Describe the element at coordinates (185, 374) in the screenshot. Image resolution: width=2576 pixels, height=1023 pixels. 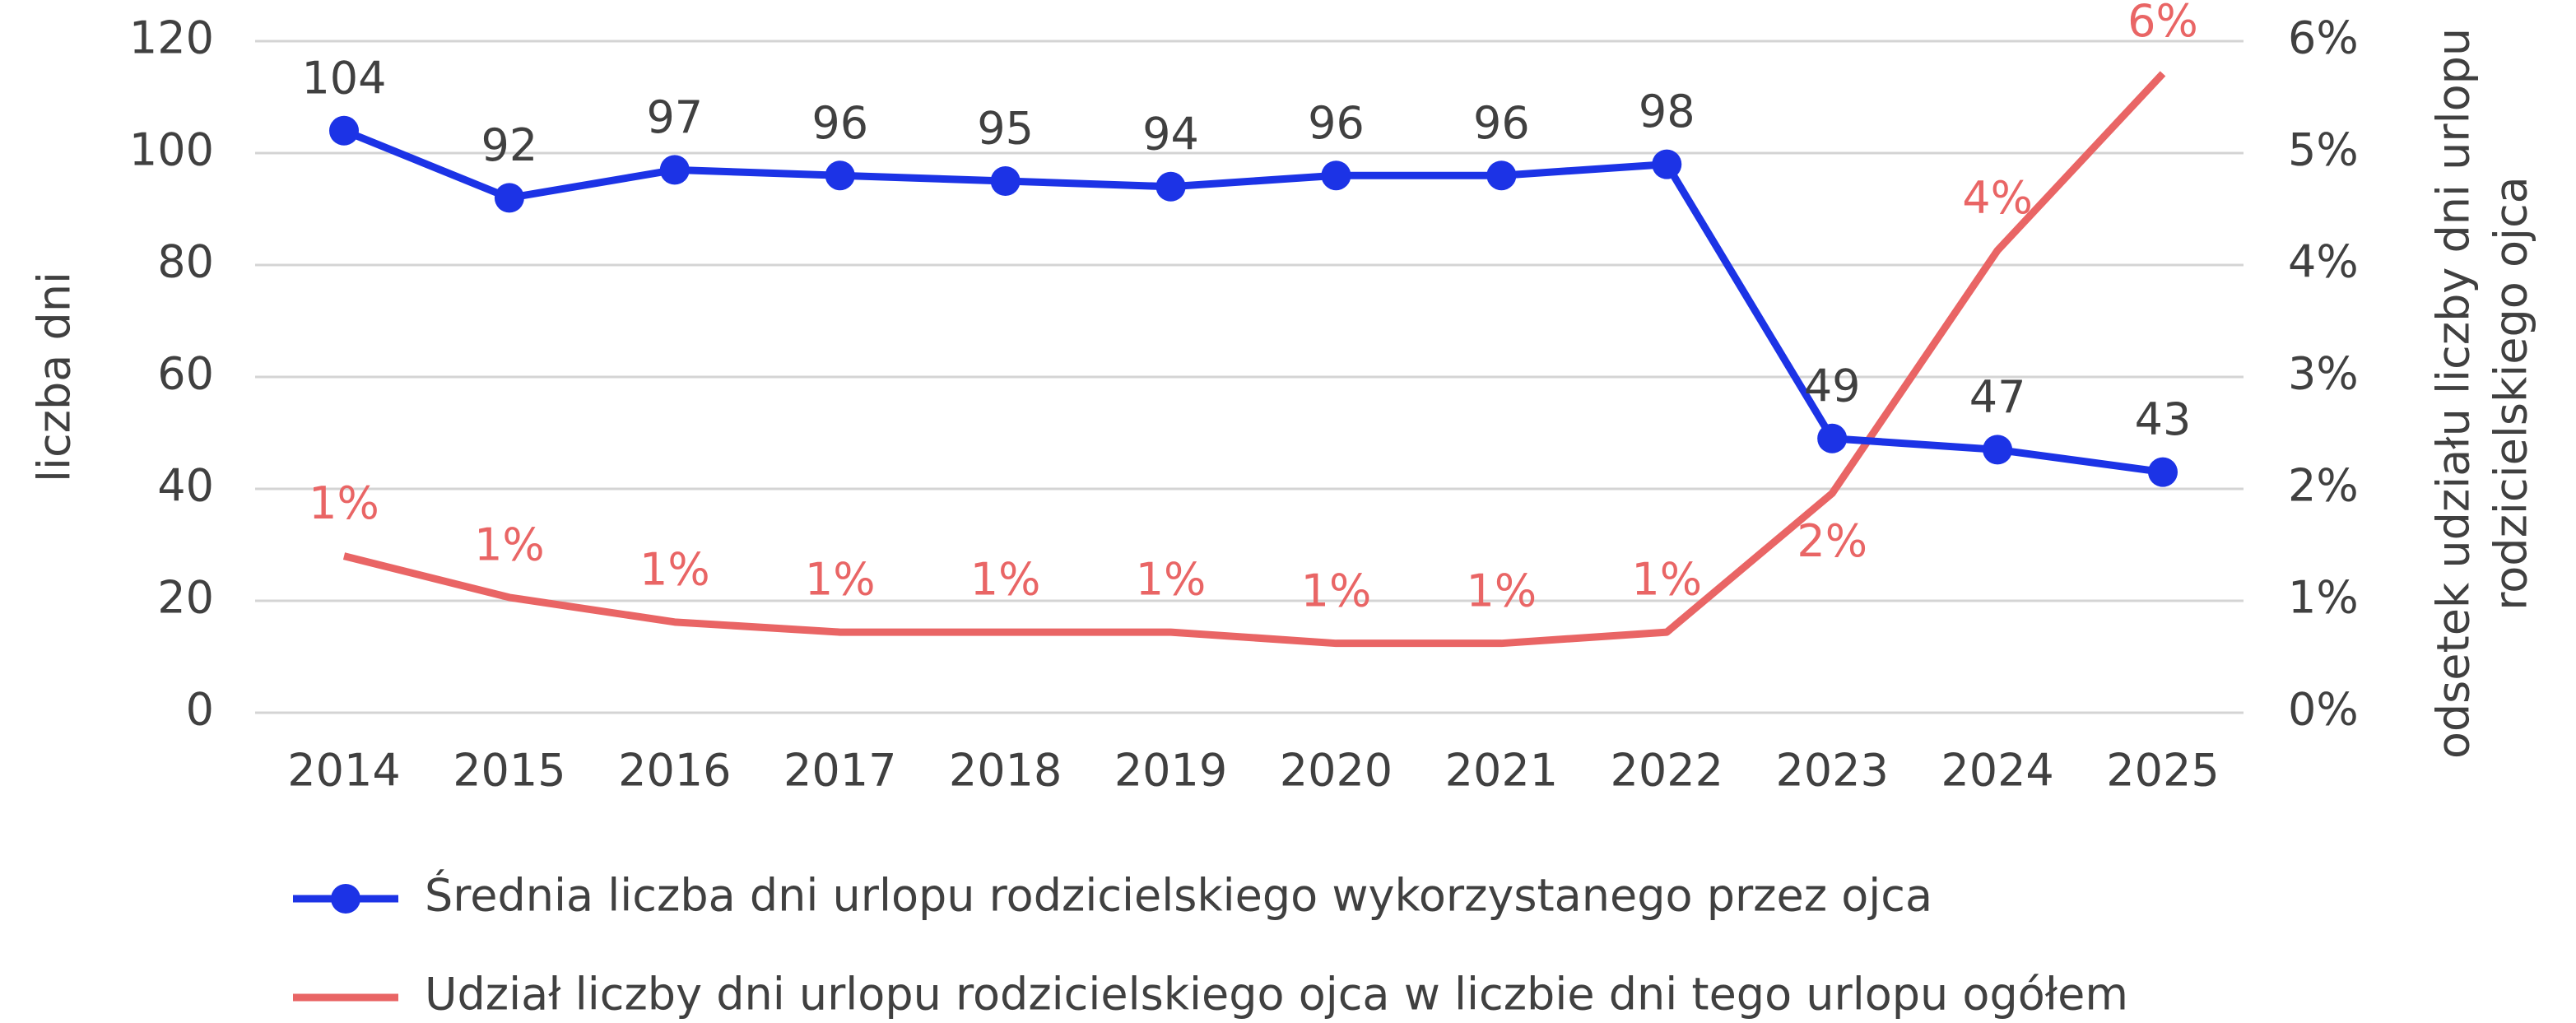
I see `y-tick-label: 60` at that location.